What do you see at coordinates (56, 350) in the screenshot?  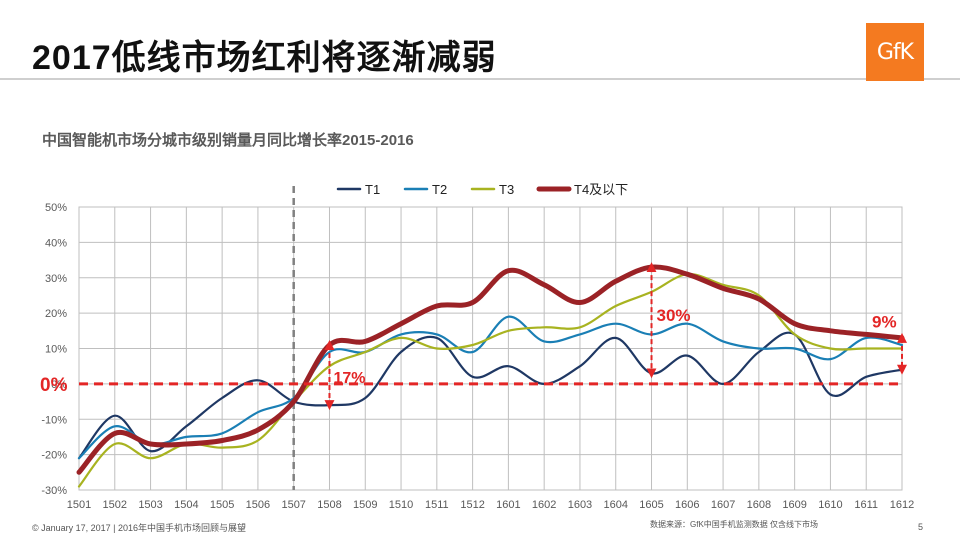 I see `y-tick-label: 10%` at bounding box center [56, 350].